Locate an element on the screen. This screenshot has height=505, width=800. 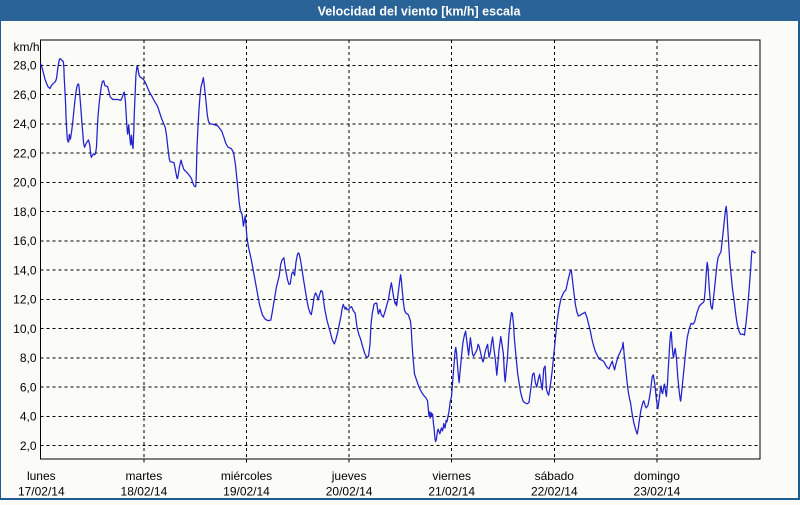
svg-text: 20/02/14 is located at coordinates (349, 492).